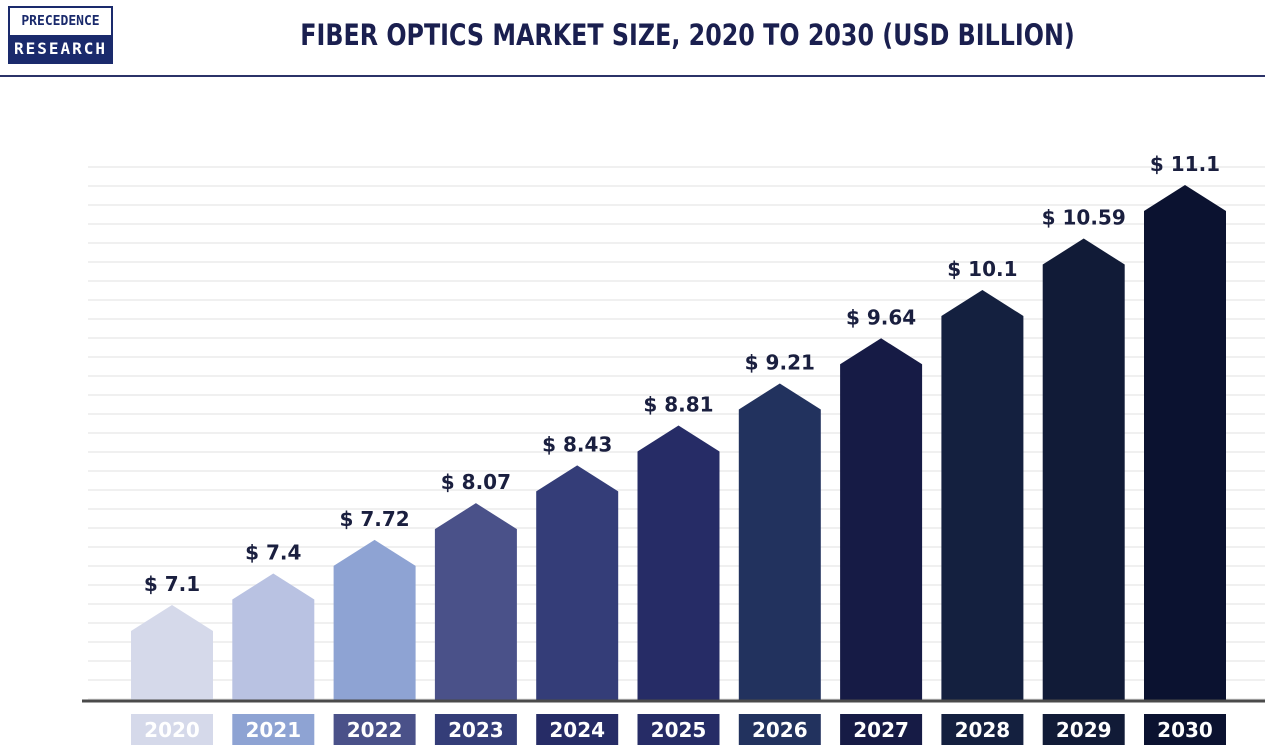 The width and height of the screenshot is (1265, 749). I want to click on year-box-2029, so click(1083, 729).